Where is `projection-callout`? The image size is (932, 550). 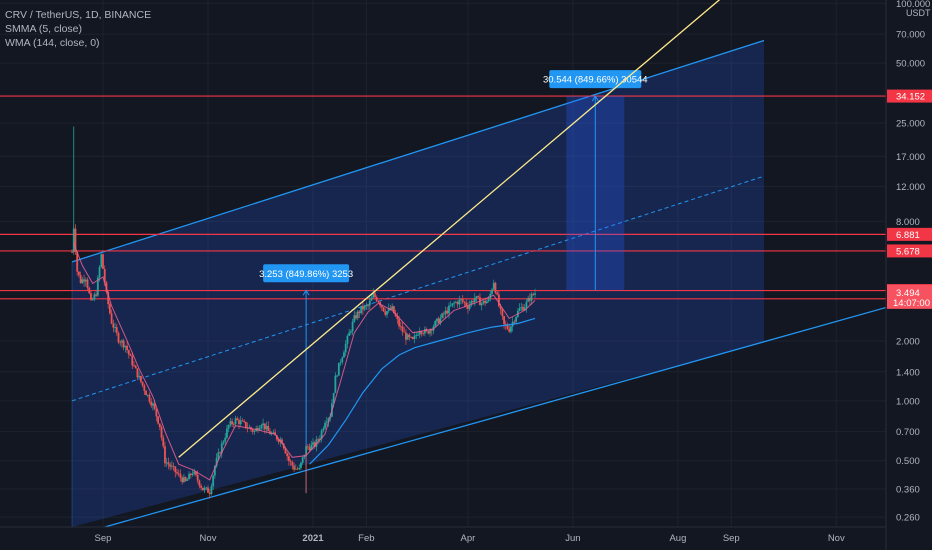 projection-callout is located at coordinates (595, 79).